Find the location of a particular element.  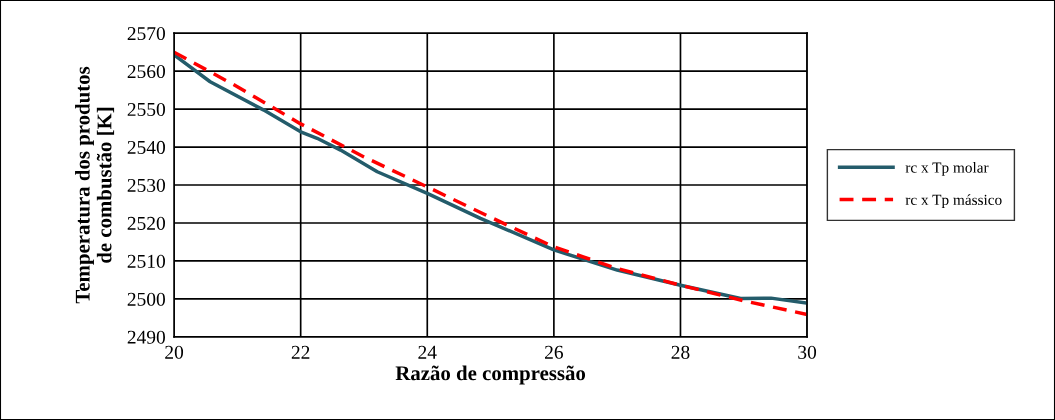

x-tick-label: 20 is located at coordinates (174, 352).